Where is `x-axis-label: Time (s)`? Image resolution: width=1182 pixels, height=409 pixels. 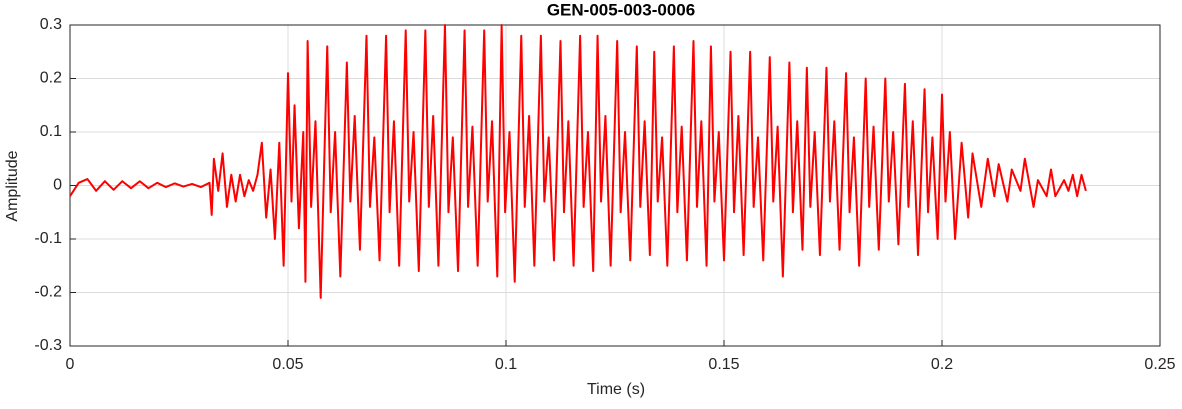 x-axis-label: Time (s) is located at coordinates (616, 389).